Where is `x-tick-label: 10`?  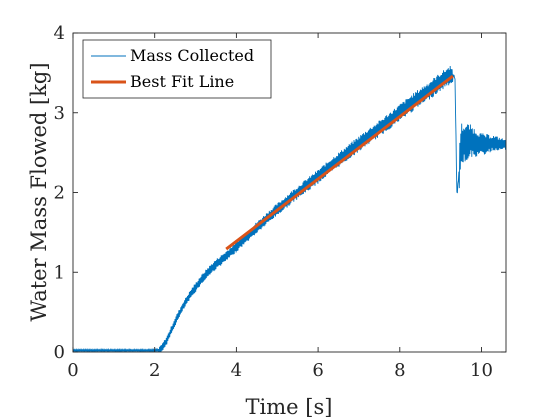 x-tick-label: 10 is located at coordinates (481, 370).